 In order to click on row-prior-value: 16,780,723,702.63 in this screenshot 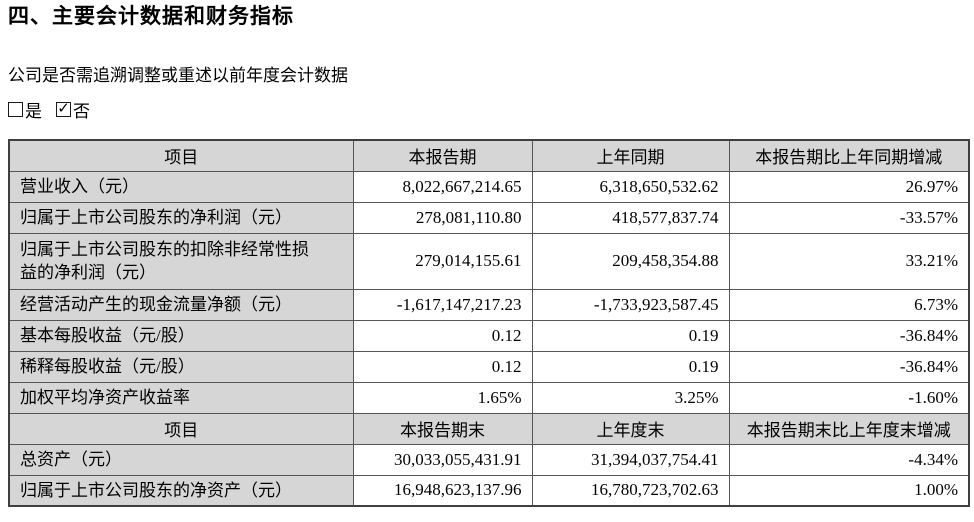, I will do `click(630, 490)`.